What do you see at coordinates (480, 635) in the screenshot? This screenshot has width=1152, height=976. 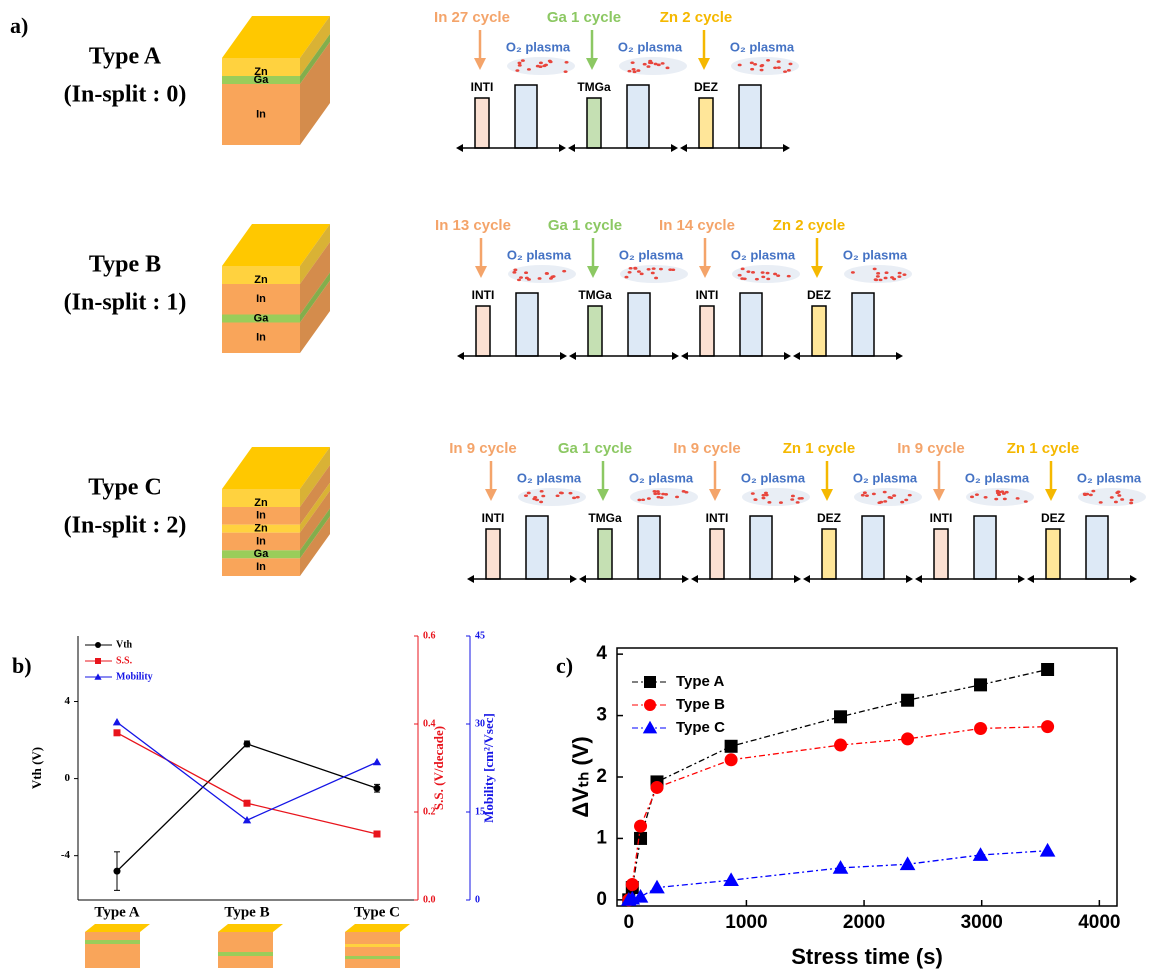 I see `tick-label: 45` at bounding box center [480, 635].